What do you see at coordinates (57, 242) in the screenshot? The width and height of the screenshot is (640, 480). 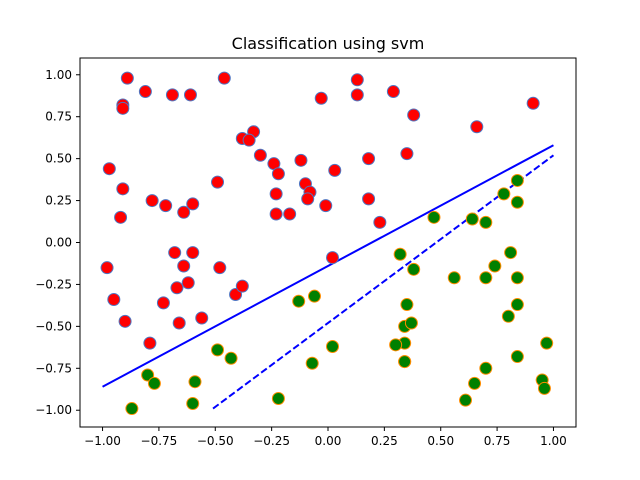 I see `y-axis: 1.00 0.75 0.50 0.25 0.00 −0.25 −0.50 −0.75 −1.00` at bounding box center [57, 242].